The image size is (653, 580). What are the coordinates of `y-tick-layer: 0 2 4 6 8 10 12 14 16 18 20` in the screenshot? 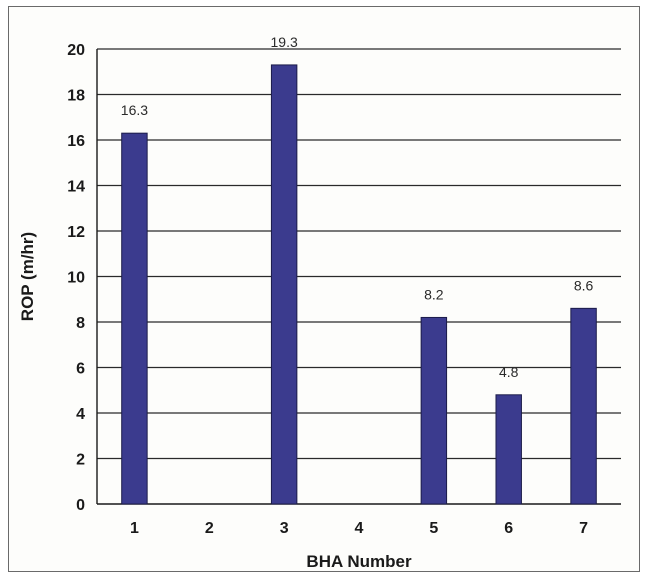 It's located at (76, 278).